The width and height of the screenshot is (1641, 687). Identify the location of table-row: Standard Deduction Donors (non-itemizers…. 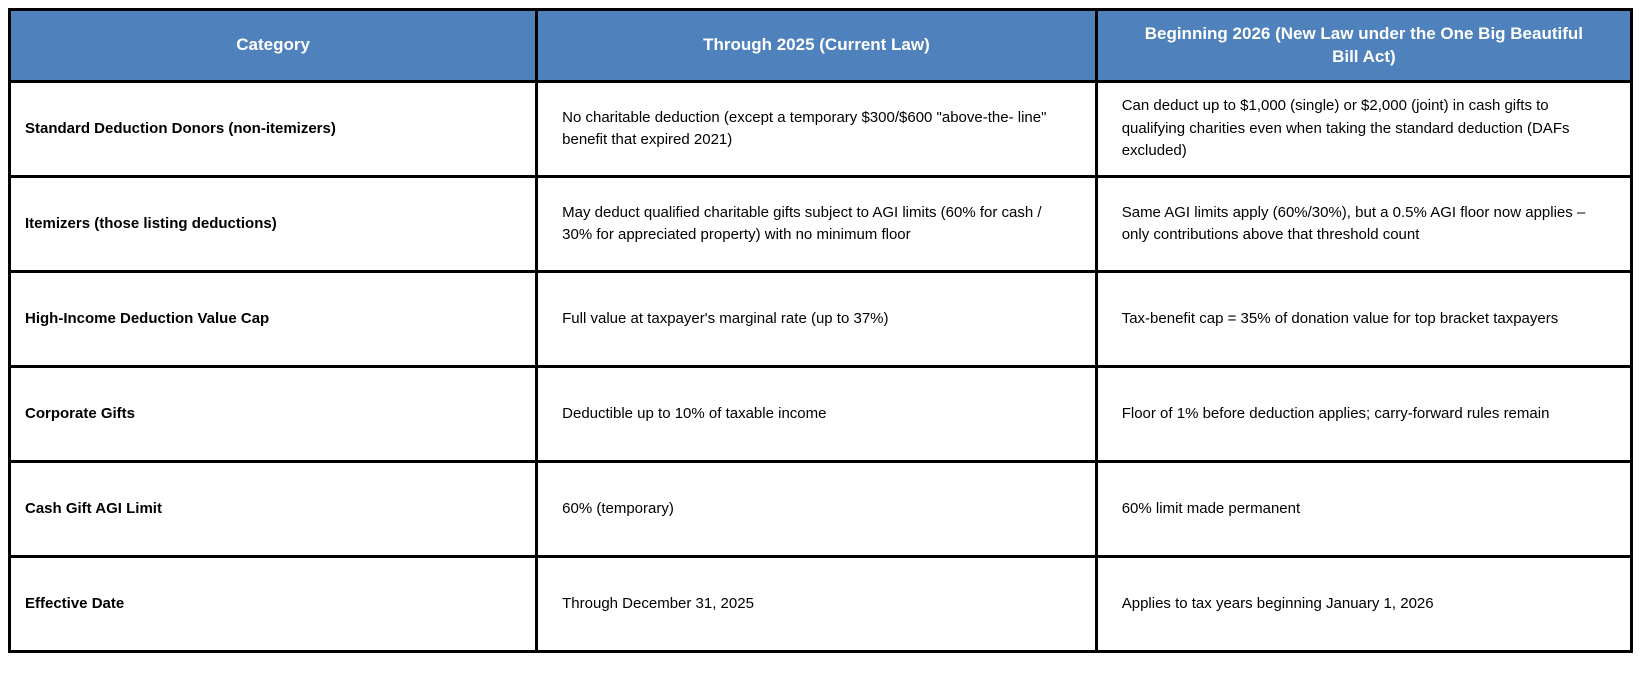
(820, 129).